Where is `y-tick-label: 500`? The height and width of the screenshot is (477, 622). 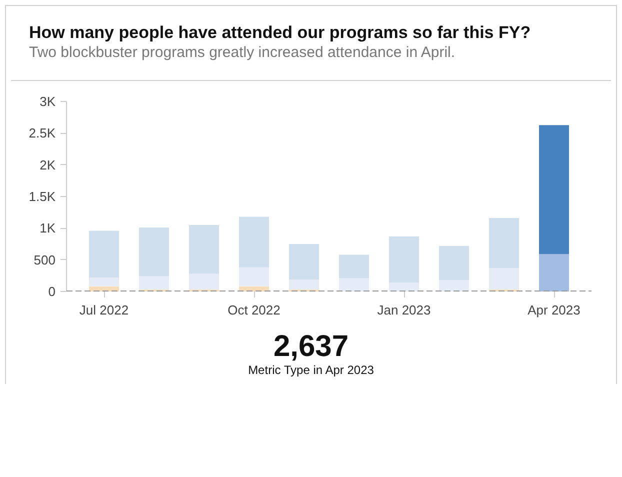
y-tick-label: 500 is located at coordinates (45, 260).